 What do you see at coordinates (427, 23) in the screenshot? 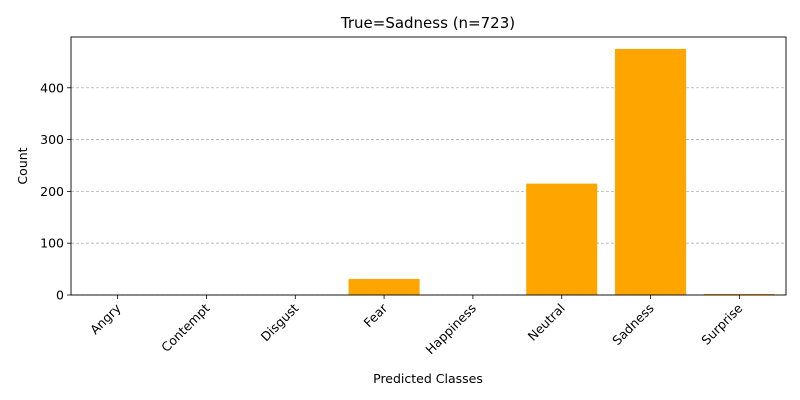
I see `chart-title: True=Sadness (n=723)` at bounding box center [427, 23].